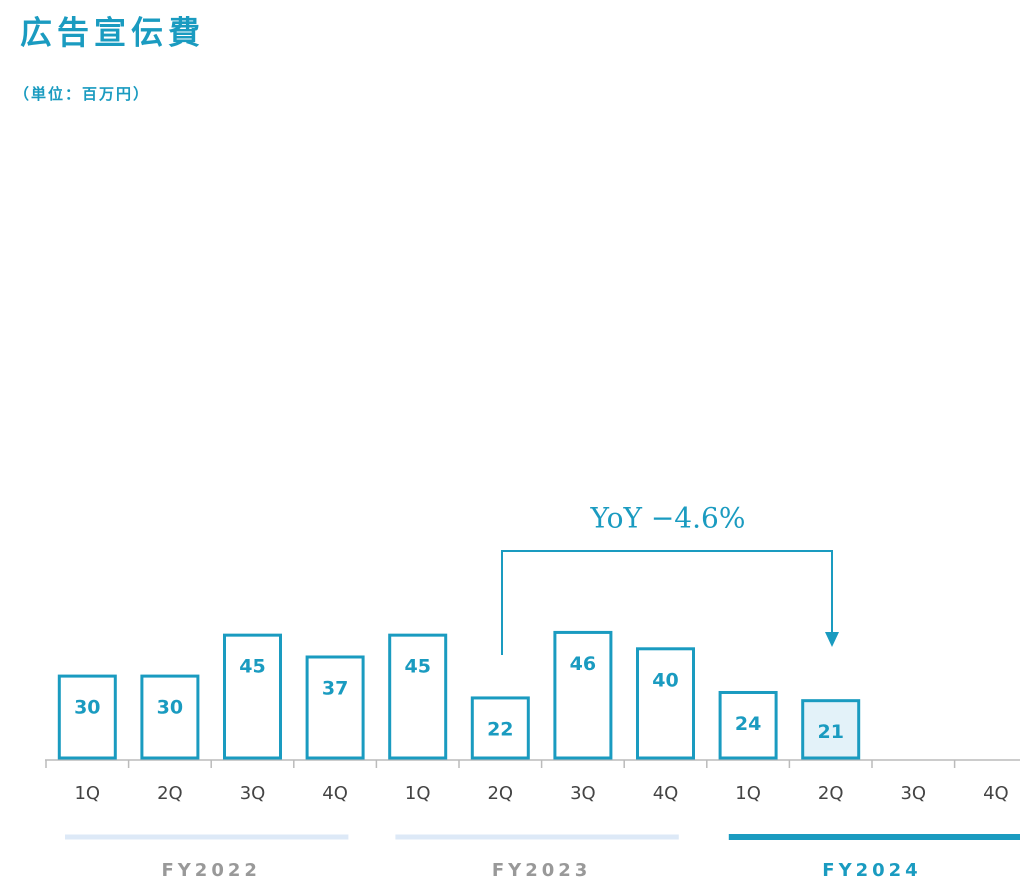 The height and width of the screenshot is (883, 1020). What do you see at coordinates (541, 870) in the screenshot?
I see `group-label: FY2023` at bounding box center [541, 870].